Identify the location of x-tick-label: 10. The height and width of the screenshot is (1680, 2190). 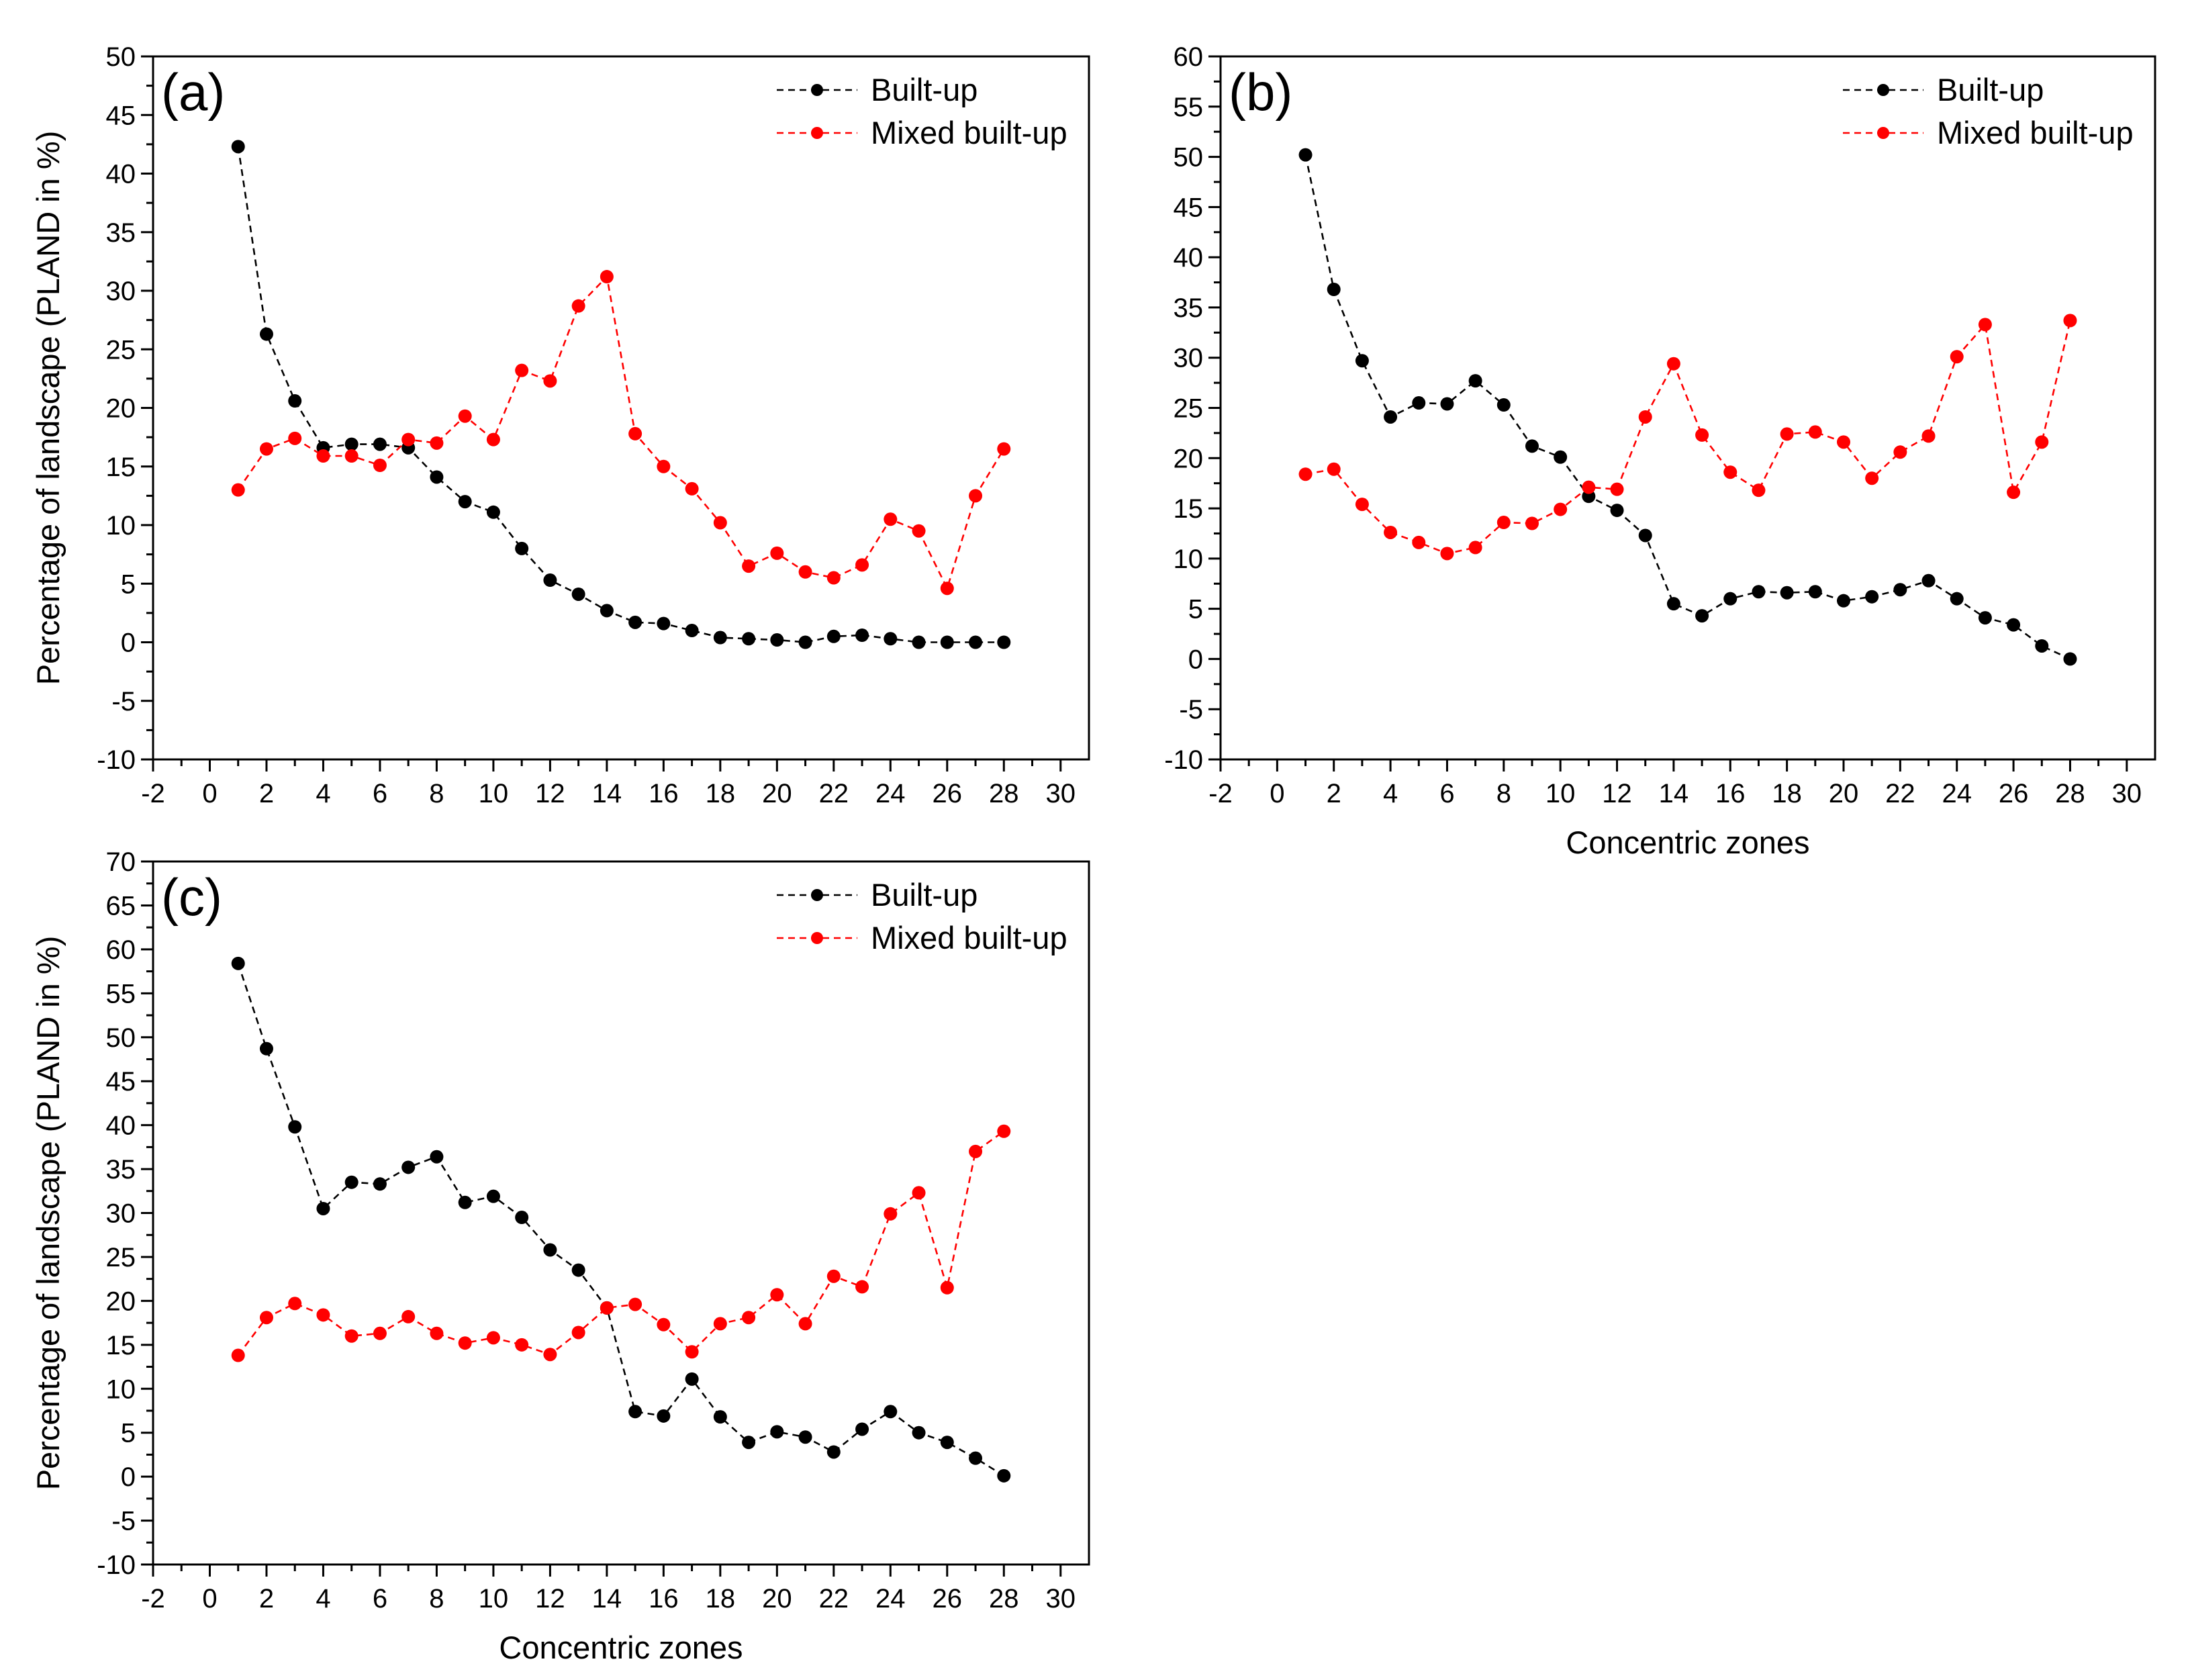
(494, 794).